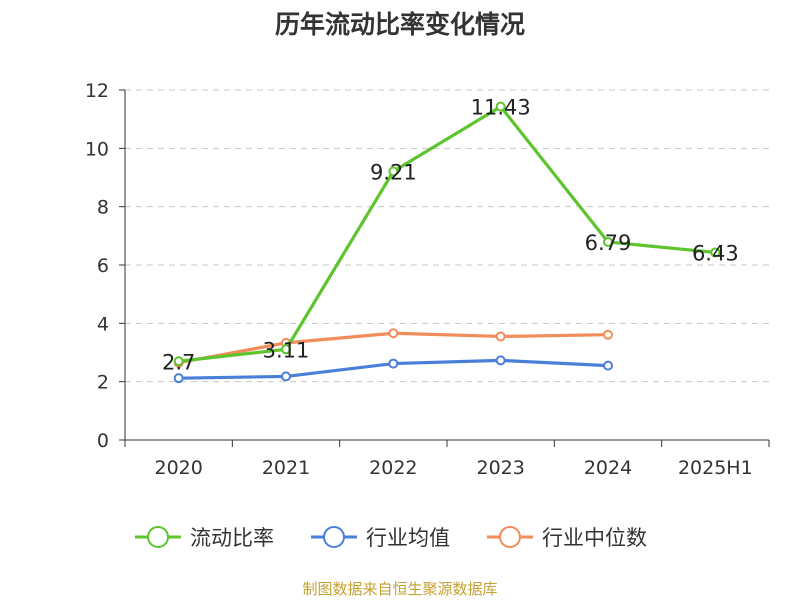 This screenshot has height=600, width=800. Describe the element at coordinates (608, 468) in the screenshot. I see `x-tick-label: 2024` at that location.